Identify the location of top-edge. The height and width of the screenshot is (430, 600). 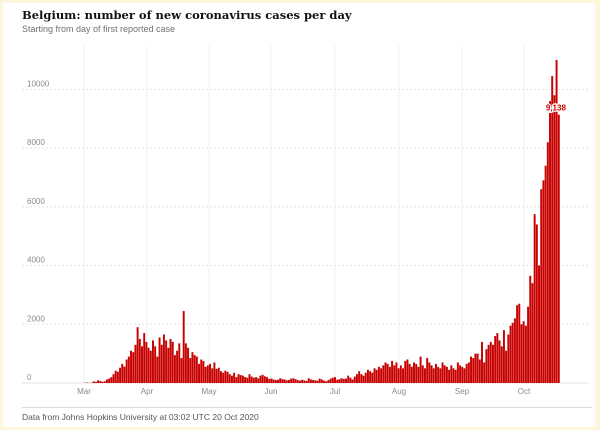
(300, 1).